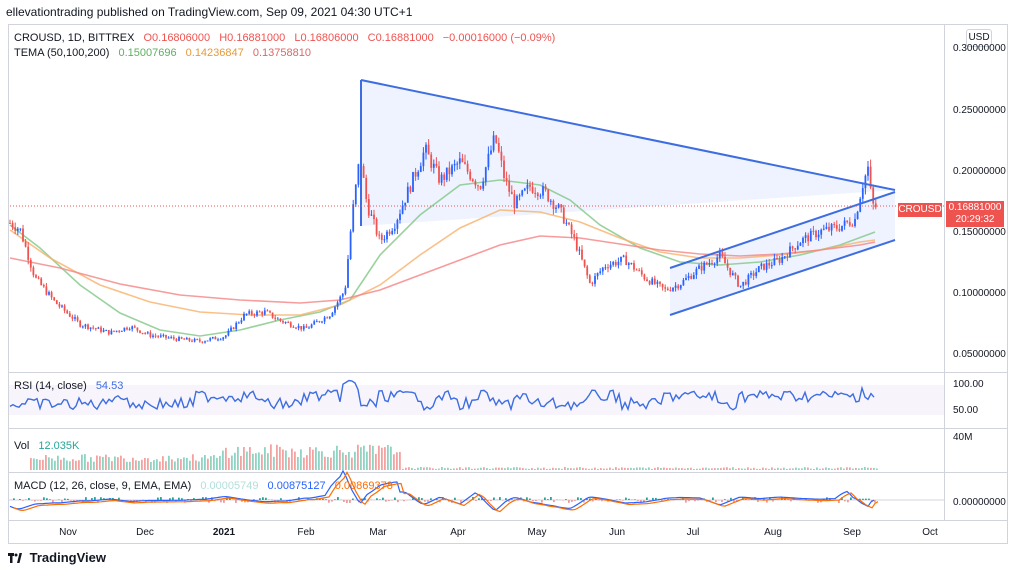  I want to click on symbol-info: CROUSD, 1D, BITTREX, so click(74, 38).